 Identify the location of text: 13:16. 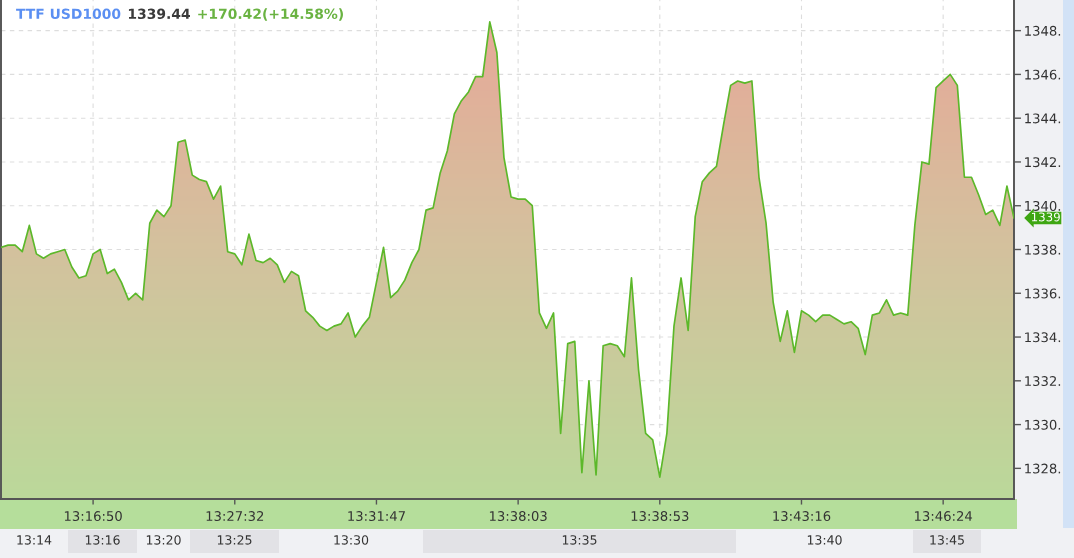
(102, 540).